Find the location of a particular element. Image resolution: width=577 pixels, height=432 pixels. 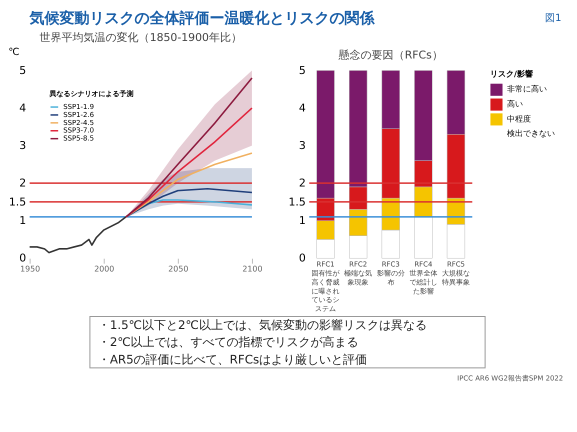

text: ・1.5℃以下と2℃以上では、気候変動の影響リスクは異なる is located at coordinates (262, 325).